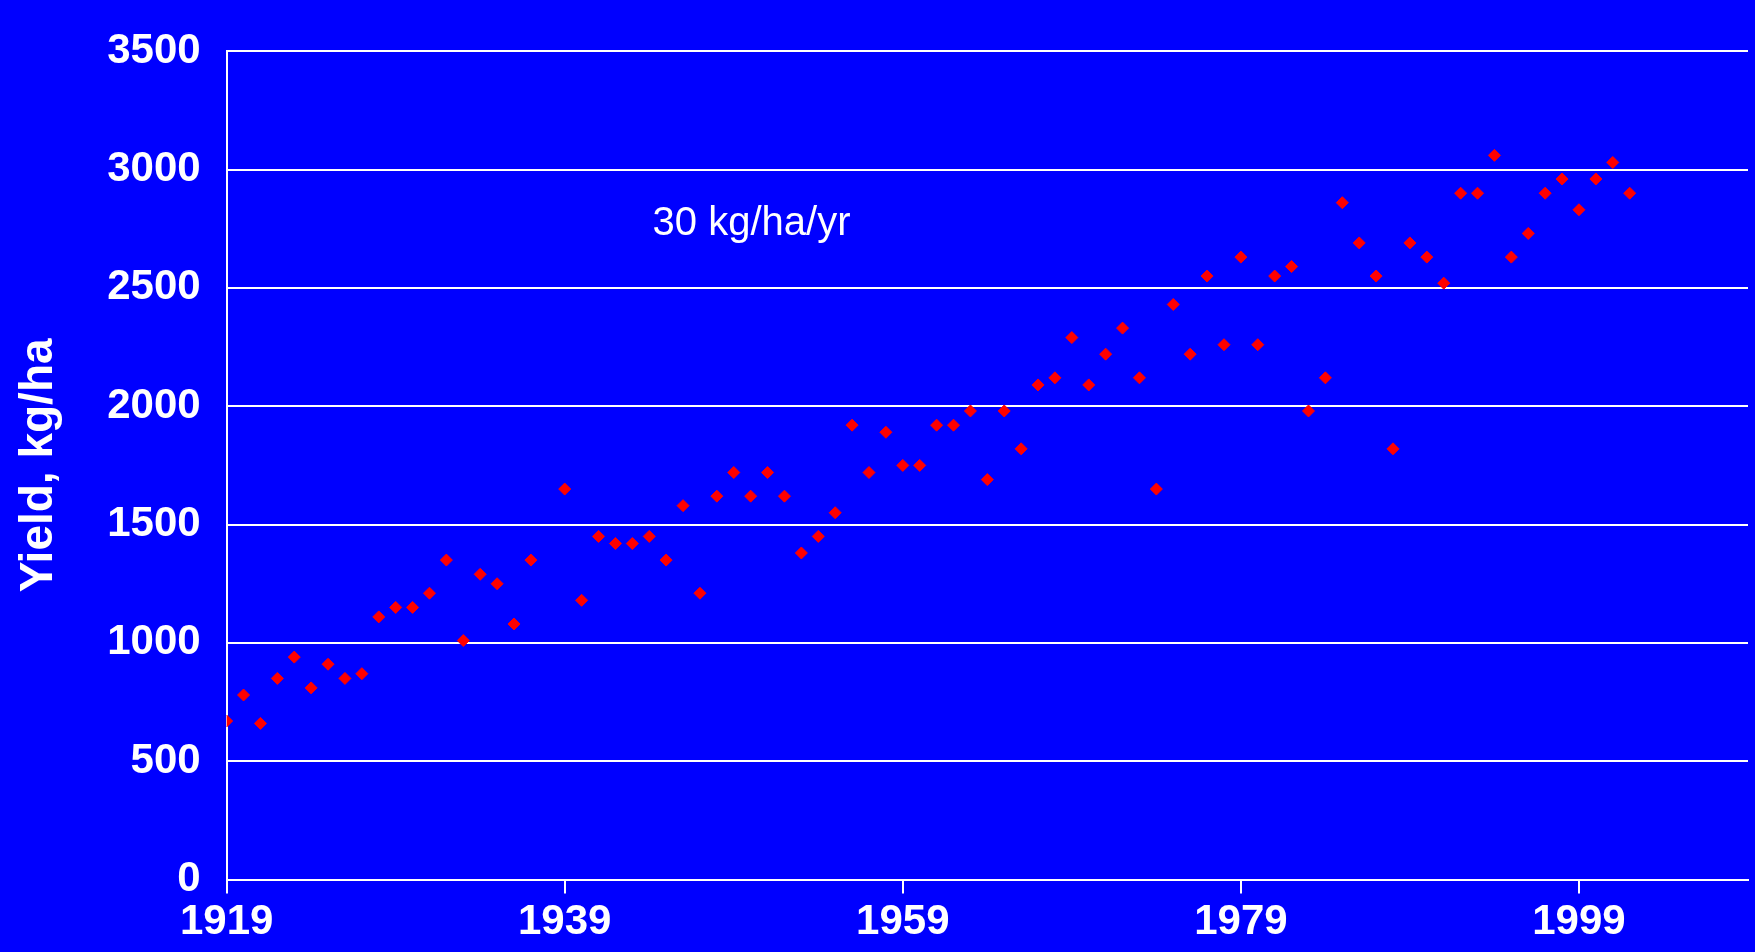  Describe the element at coordinates (154, 167) in the screenshot. I see `y-tick-label: 3000` at that location.